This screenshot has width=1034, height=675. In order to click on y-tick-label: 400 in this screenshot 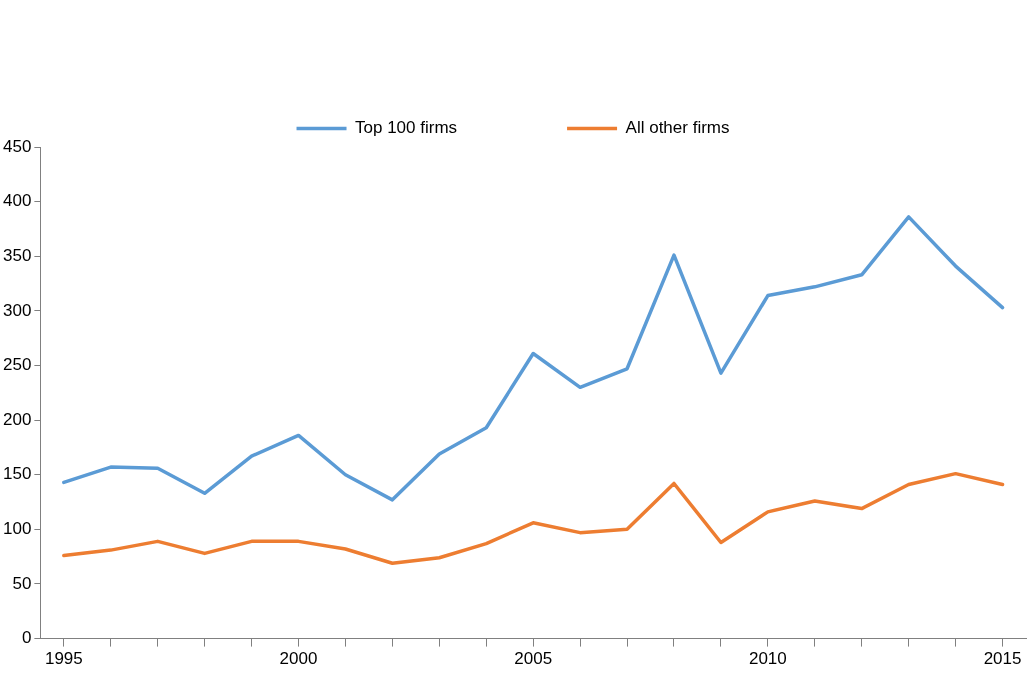, I will do `click(17, 201)`.